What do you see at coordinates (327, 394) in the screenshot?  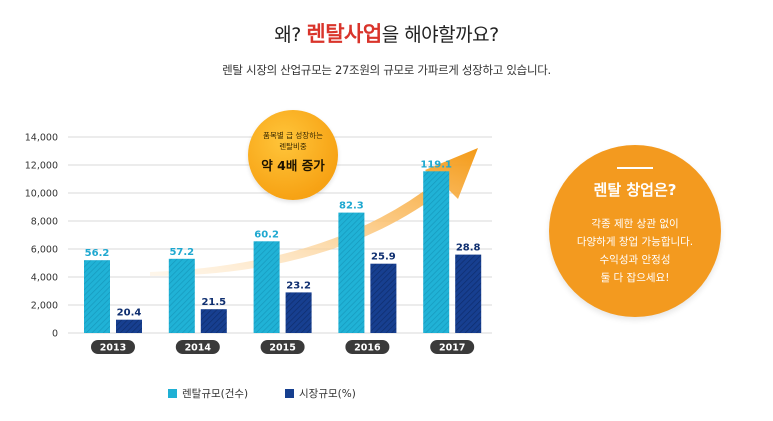 I see `legend-market-label: 시장규모(%)` at bounding box center [327, 394].